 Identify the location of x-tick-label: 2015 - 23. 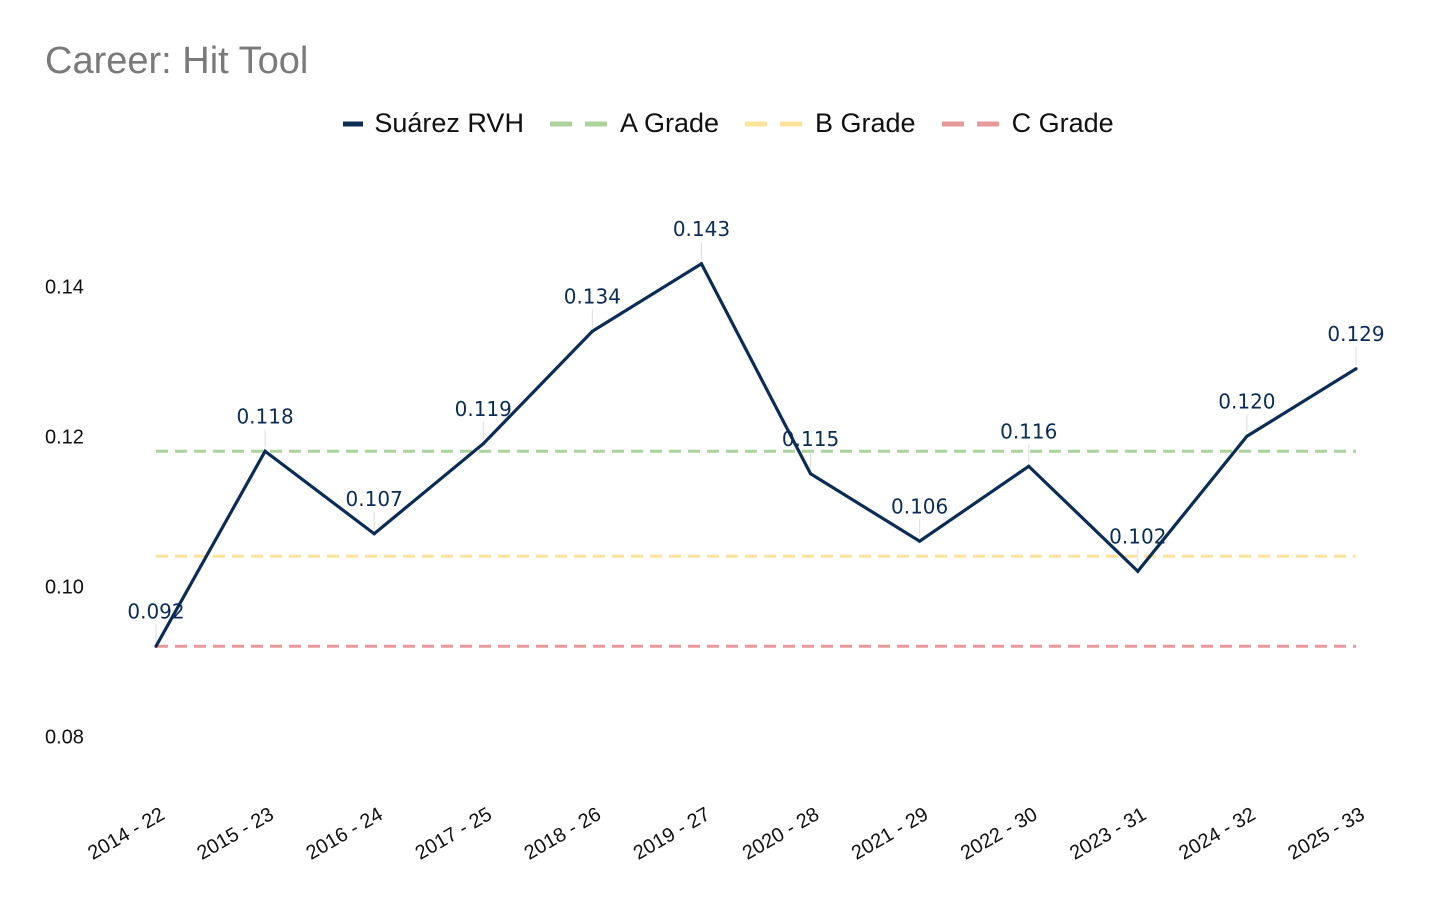
(235, 833).